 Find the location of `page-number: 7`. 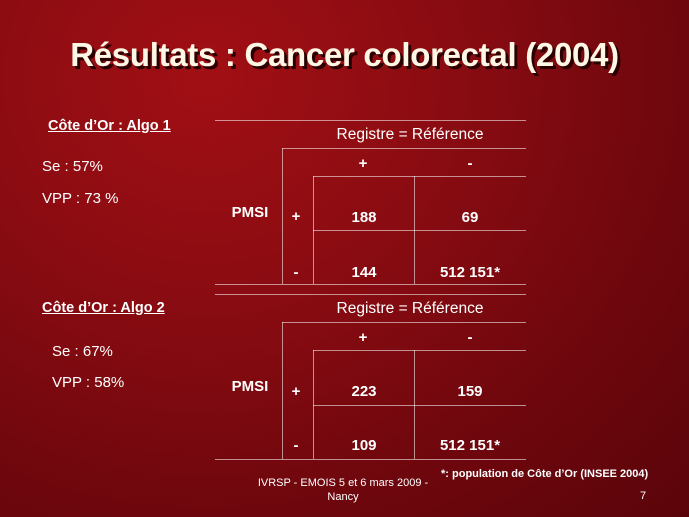

page-number: 7 is located at coordinates (643, 496).